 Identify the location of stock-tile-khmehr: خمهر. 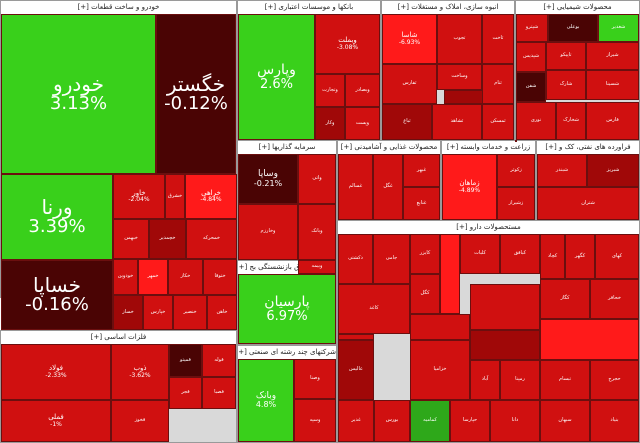
(153, 277).